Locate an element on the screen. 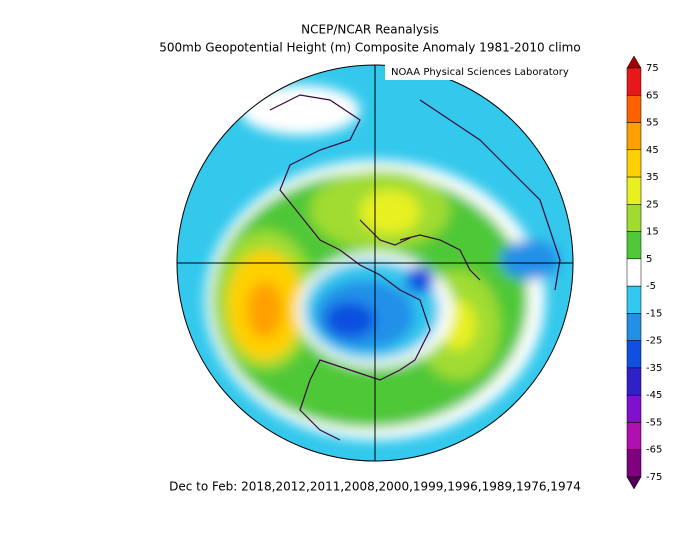  colorbar-tick-label: 35 is located at coordinates (652, 177).